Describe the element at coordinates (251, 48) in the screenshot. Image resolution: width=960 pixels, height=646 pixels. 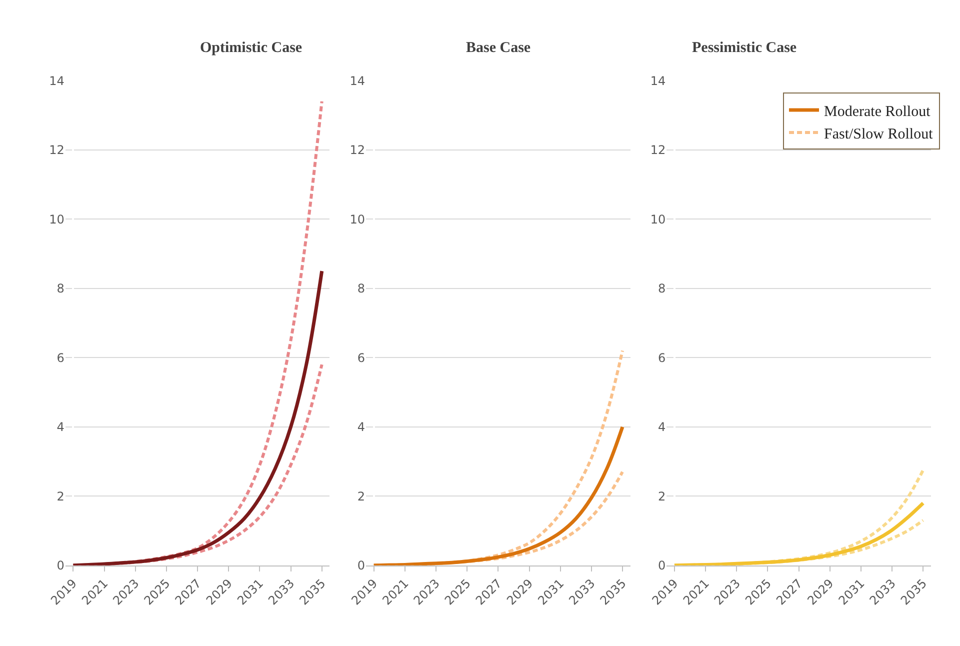
I see `chart-title: Optimistic Case` at that location.